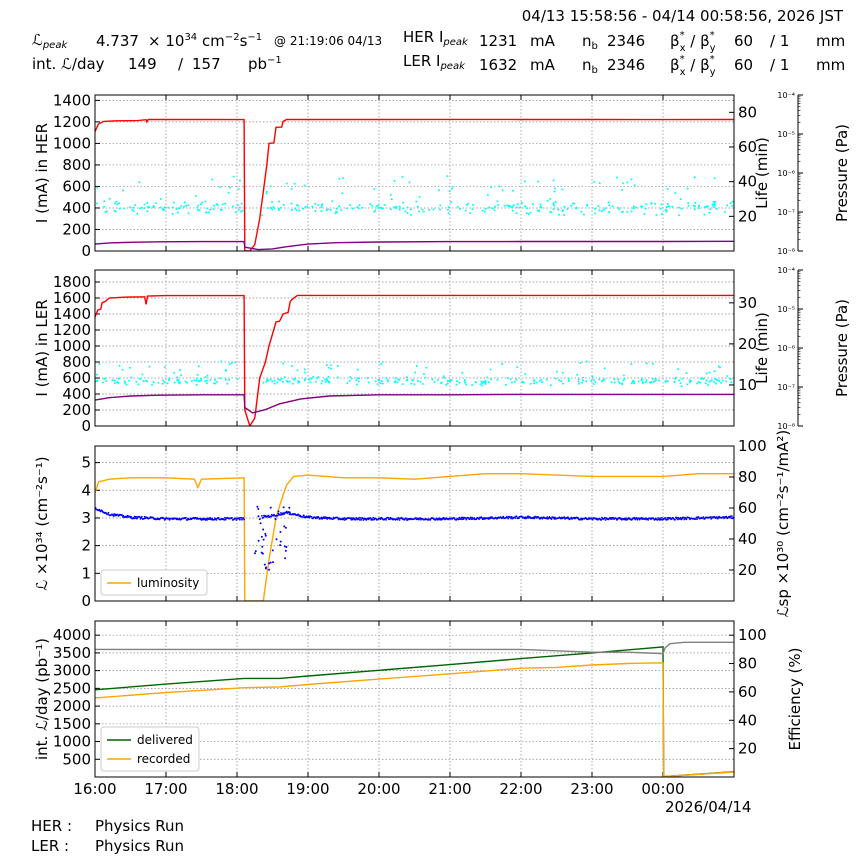  I want to click on her-ipeak-label: HER Ipeak, so click(436, 38).